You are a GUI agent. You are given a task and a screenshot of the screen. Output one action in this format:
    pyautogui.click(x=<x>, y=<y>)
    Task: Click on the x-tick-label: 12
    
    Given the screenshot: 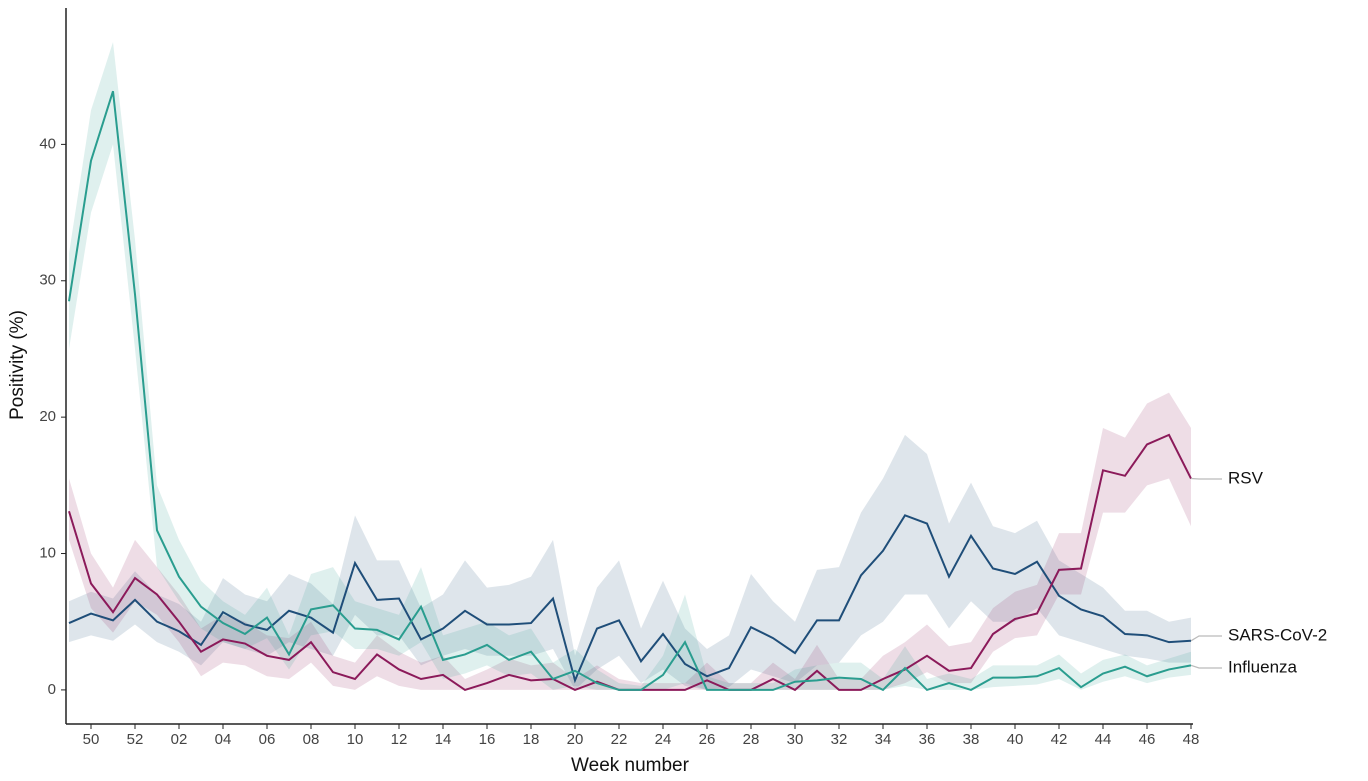 What is the action you would take?
    pyautogui.click(x=399, y=739)
    